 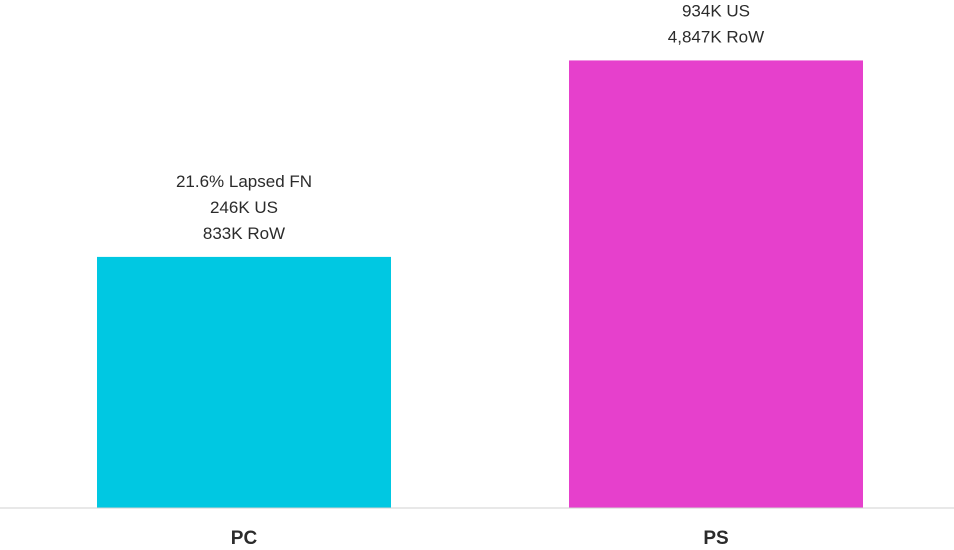 I want to click on bar-pc, so click(x=244, y=382).